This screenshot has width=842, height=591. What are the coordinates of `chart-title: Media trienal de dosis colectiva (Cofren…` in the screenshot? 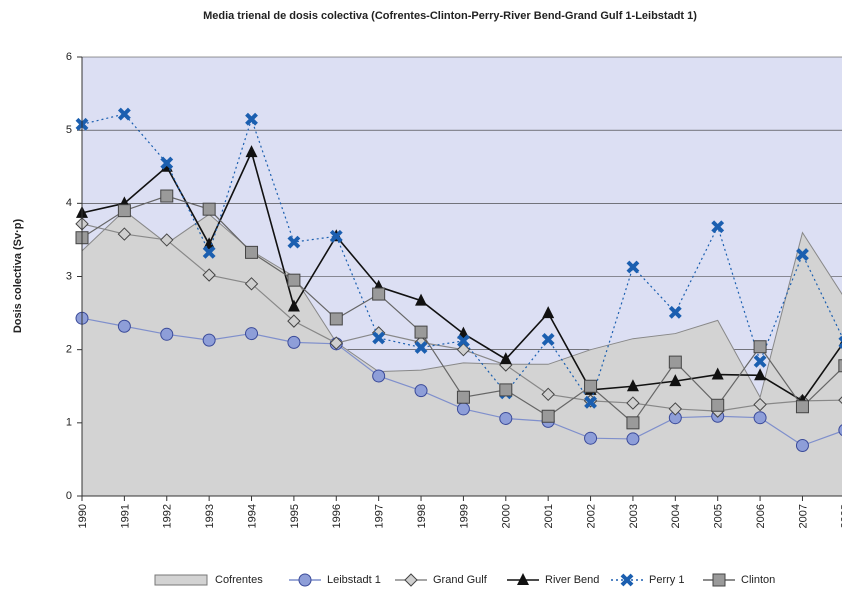 It's located at (450, 16).